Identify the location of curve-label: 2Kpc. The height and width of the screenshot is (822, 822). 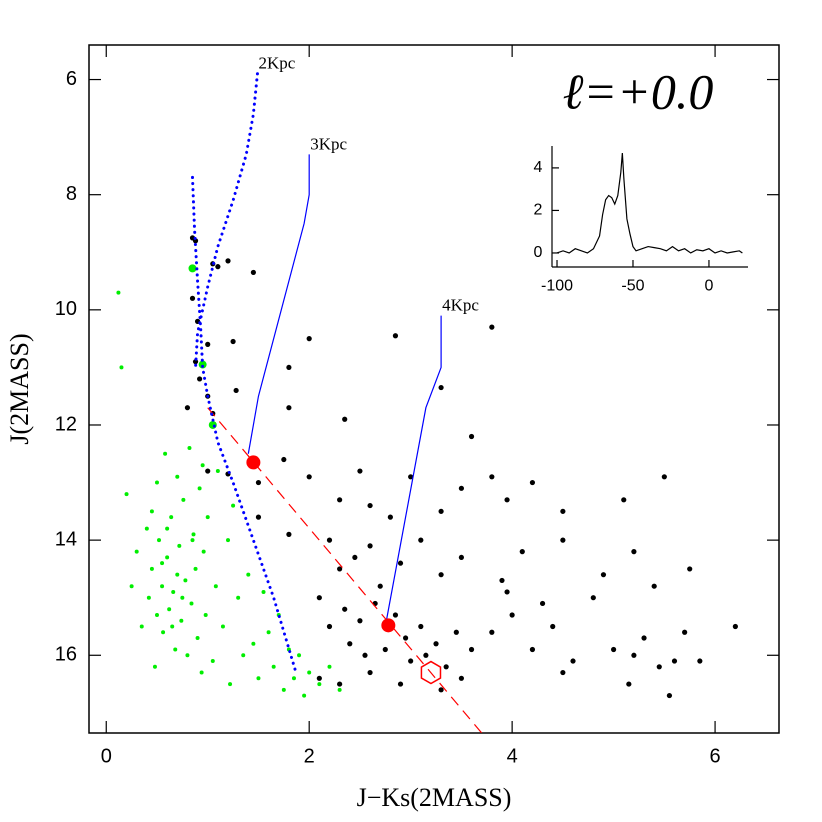
(276, 63).